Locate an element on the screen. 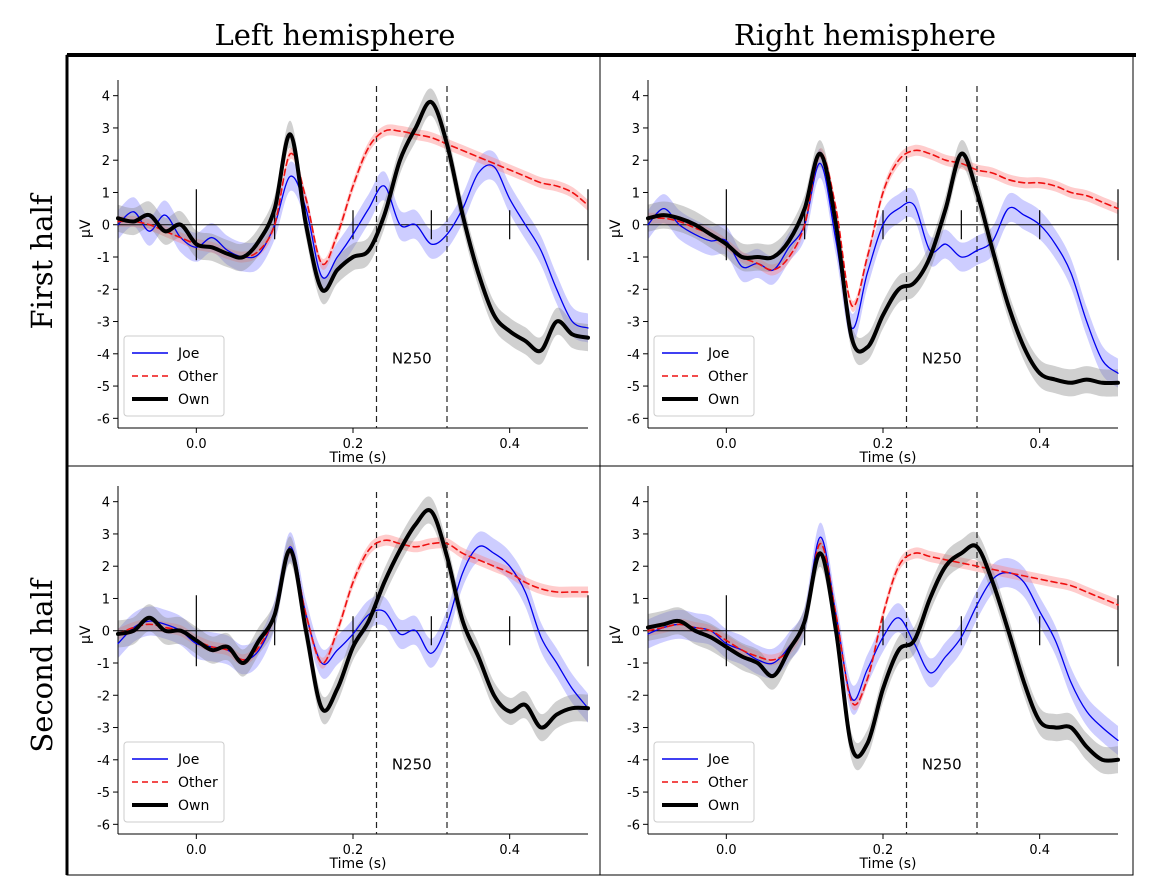  column-header-right: Right hemisphere is located at coordinates (865, 35).